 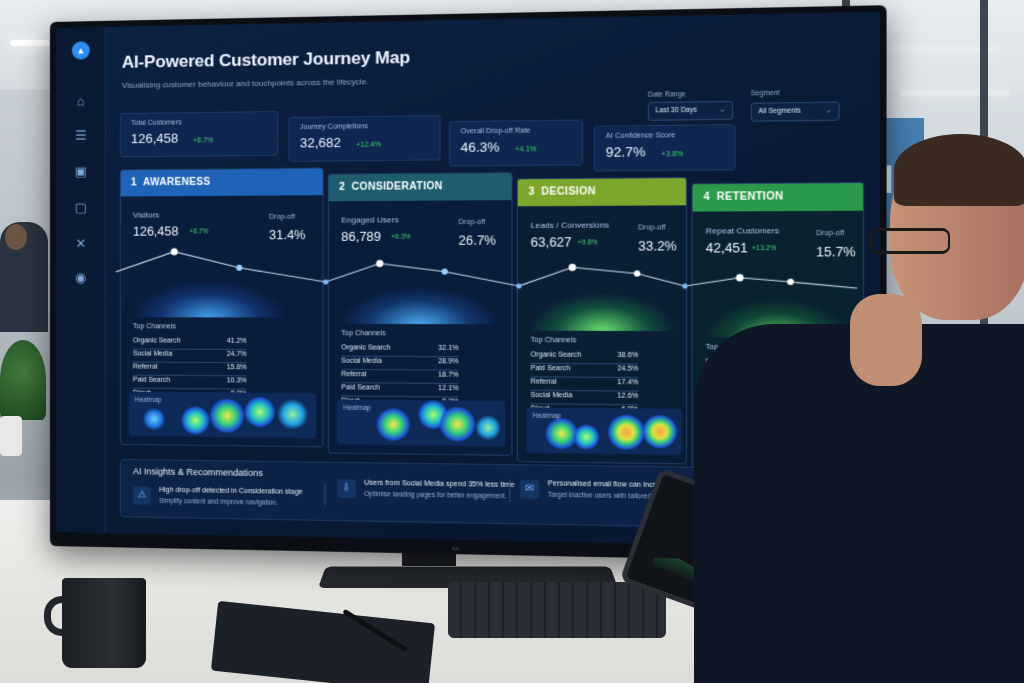 I want to click on person-hair, so click(x=959, y=170).